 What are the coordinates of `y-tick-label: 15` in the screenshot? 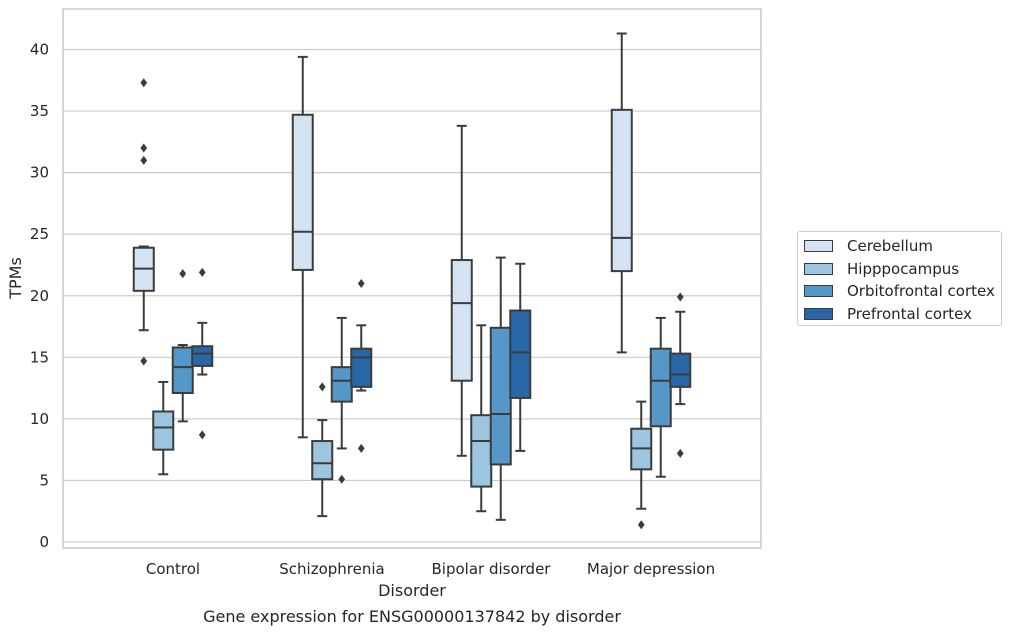 It's located at (39, 357).